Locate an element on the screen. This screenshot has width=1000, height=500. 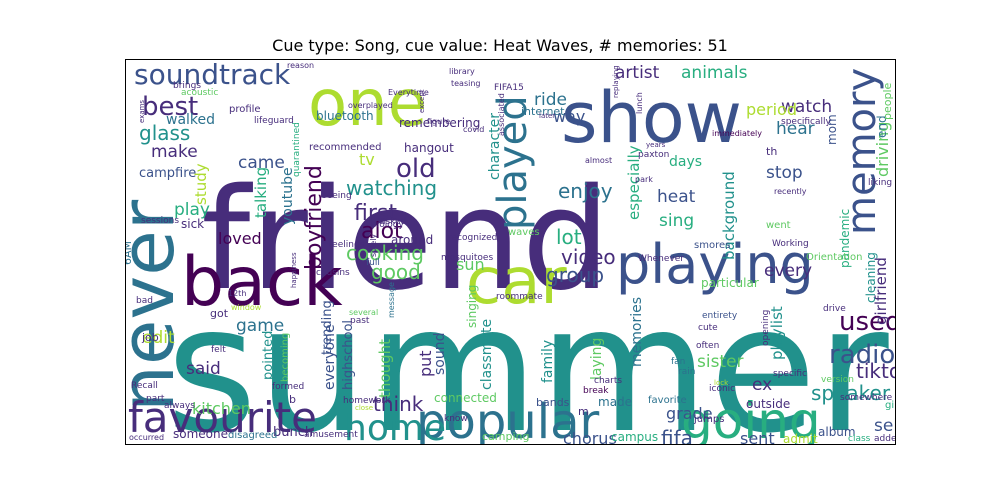
word-outside: outside is located at coordinates (768, 404).